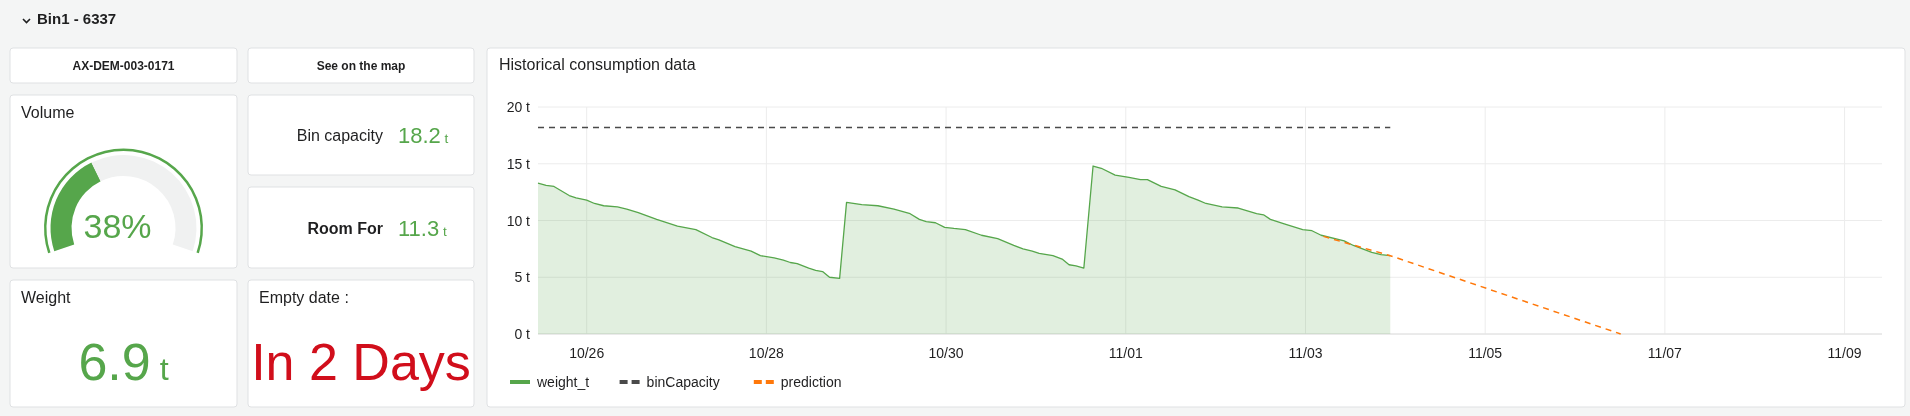  What do you see at coordinates (123, 362) in the screenshot?
I see `text: 6.9 t` at bounding box center [123, 362].